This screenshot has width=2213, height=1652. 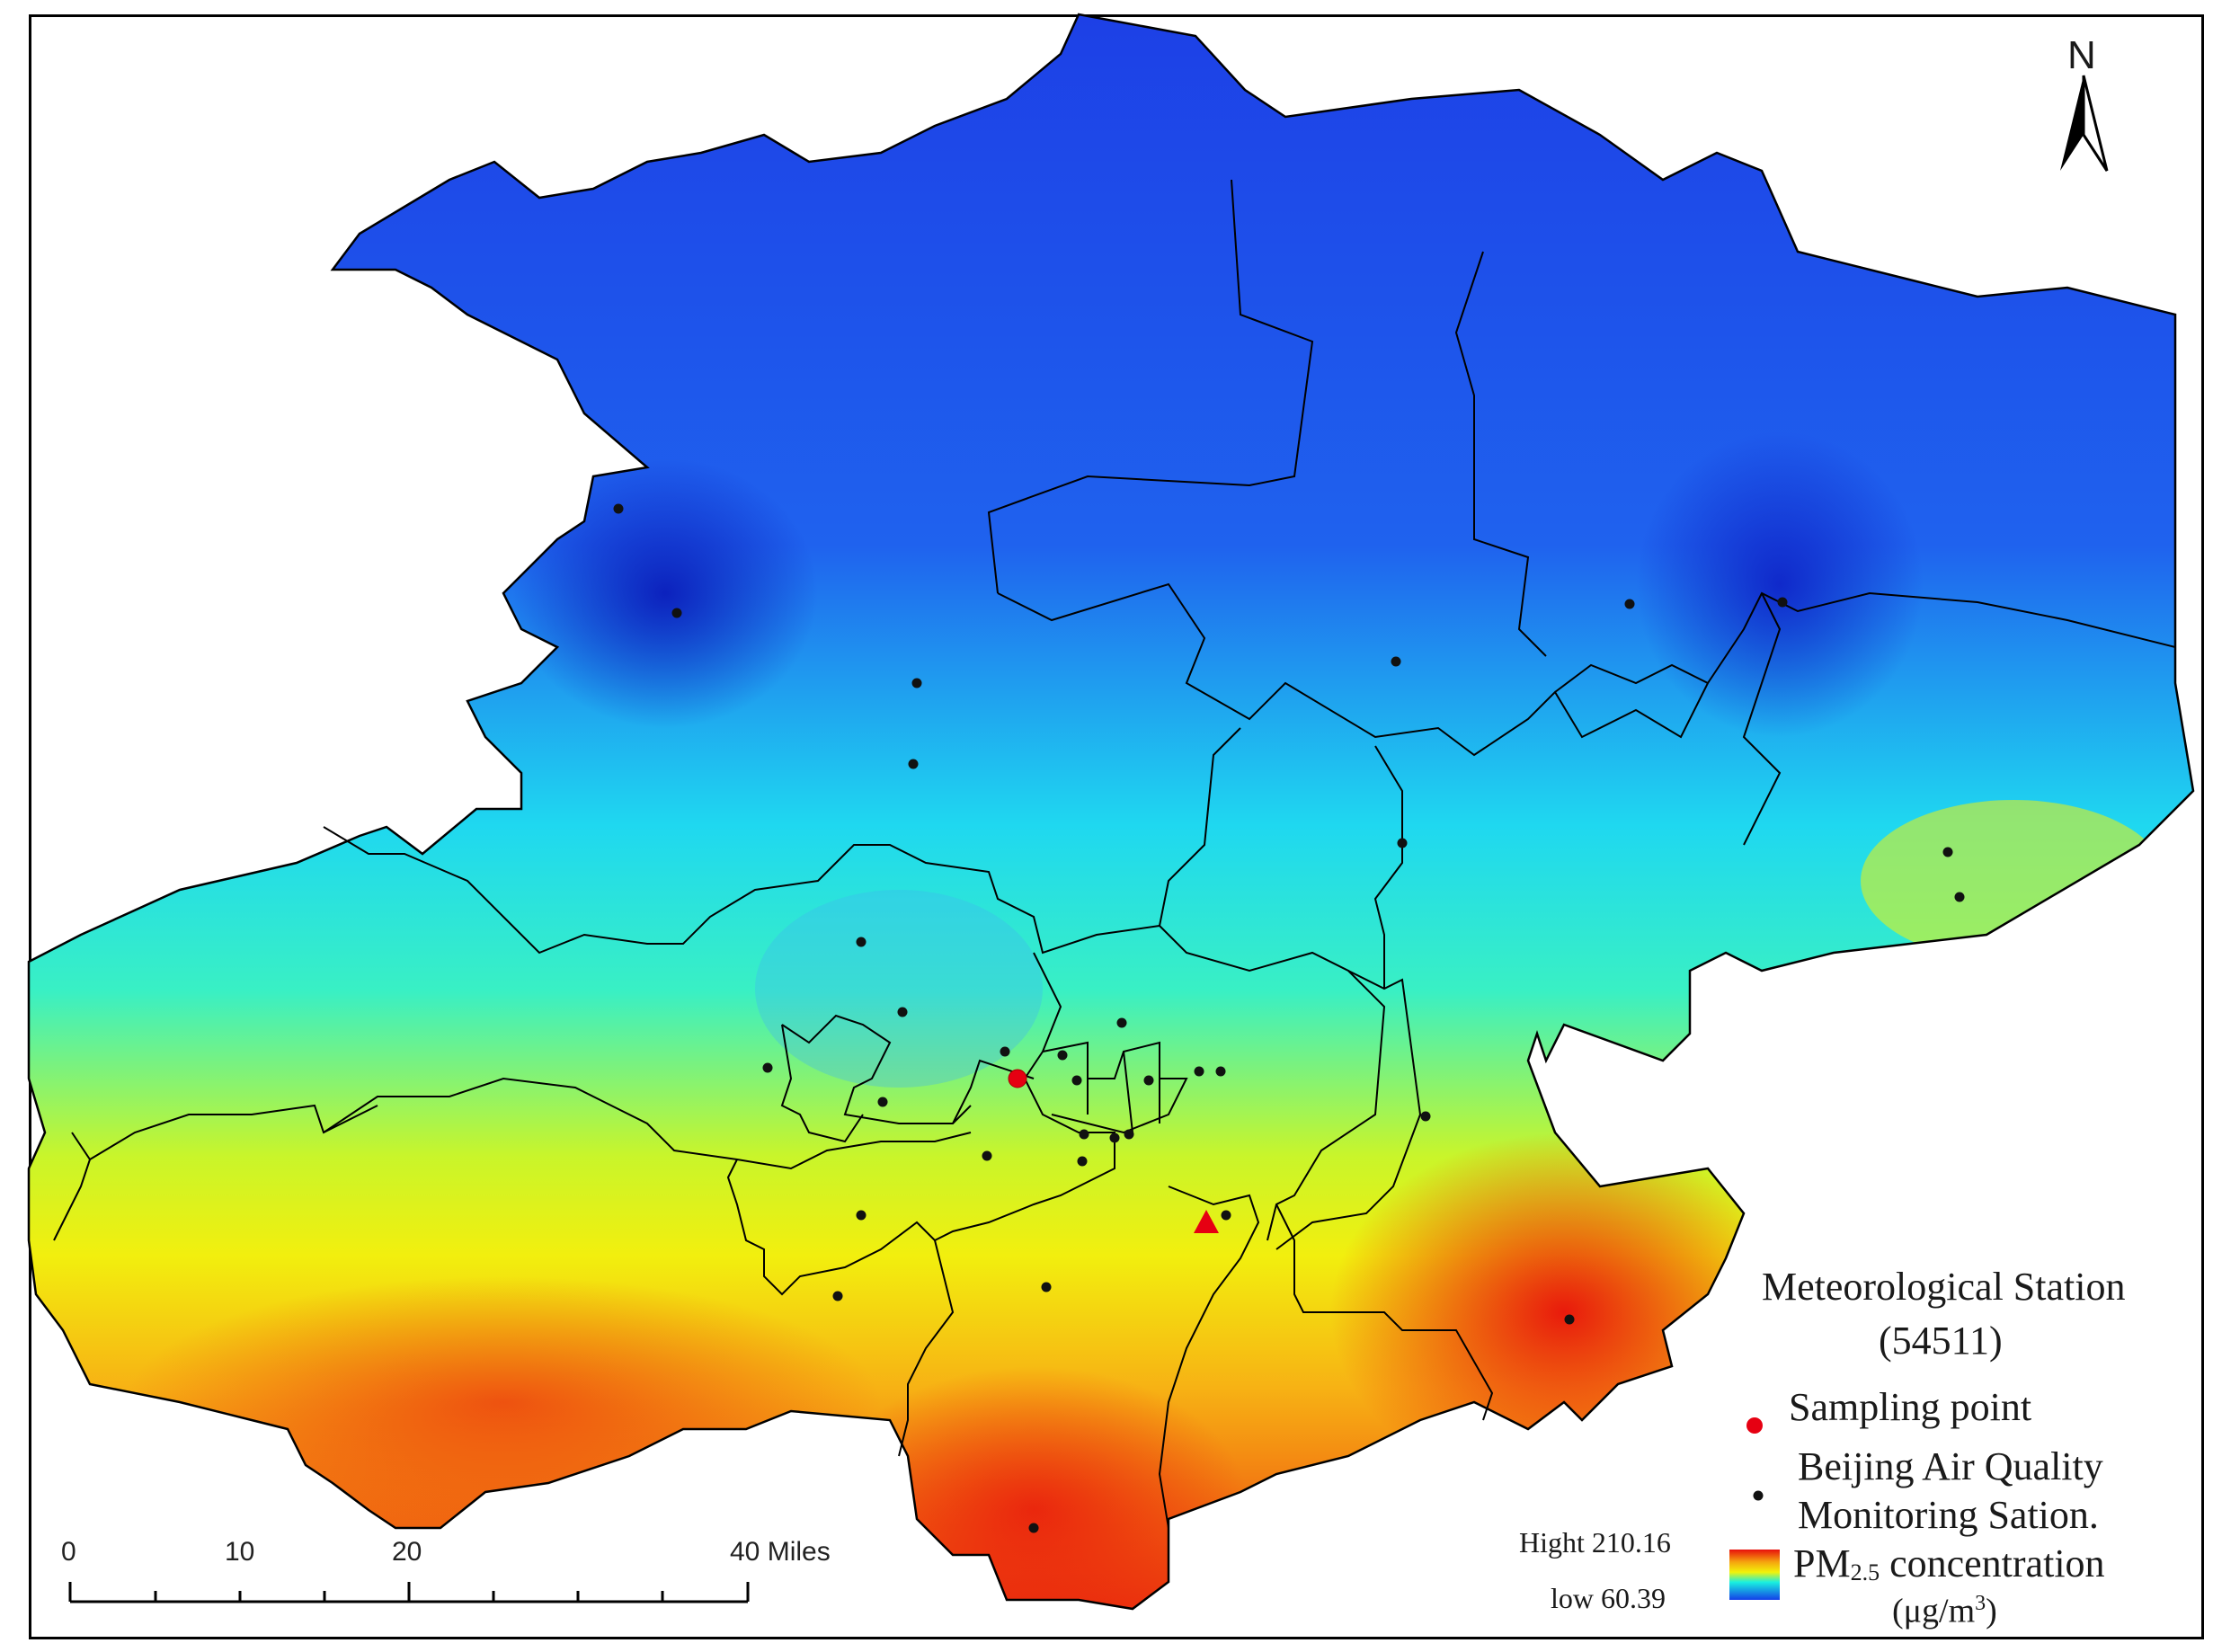 I want to click on legend-unit-prefix: (μg/m, so click(x=1934, y=1611).